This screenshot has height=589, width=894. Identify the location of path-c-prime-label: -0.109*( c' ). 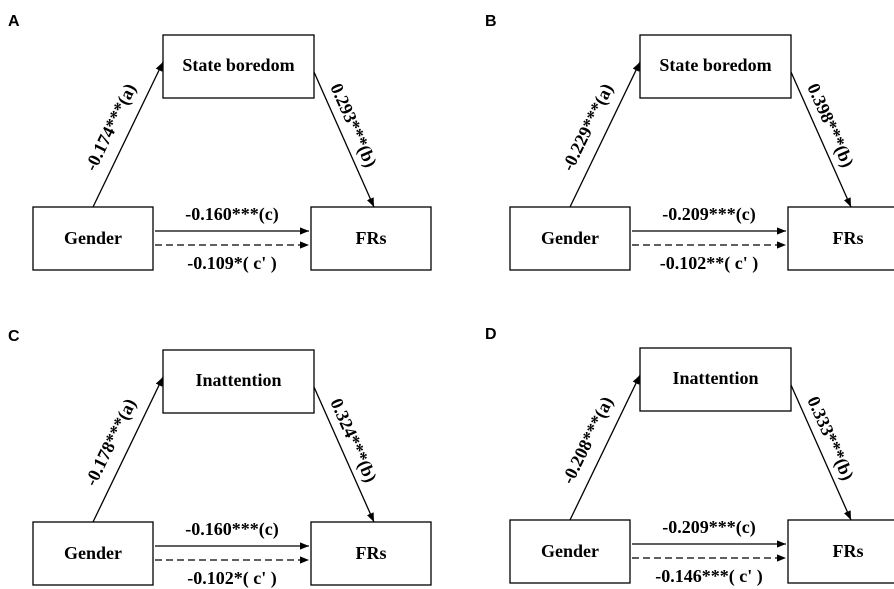
(231, 263).